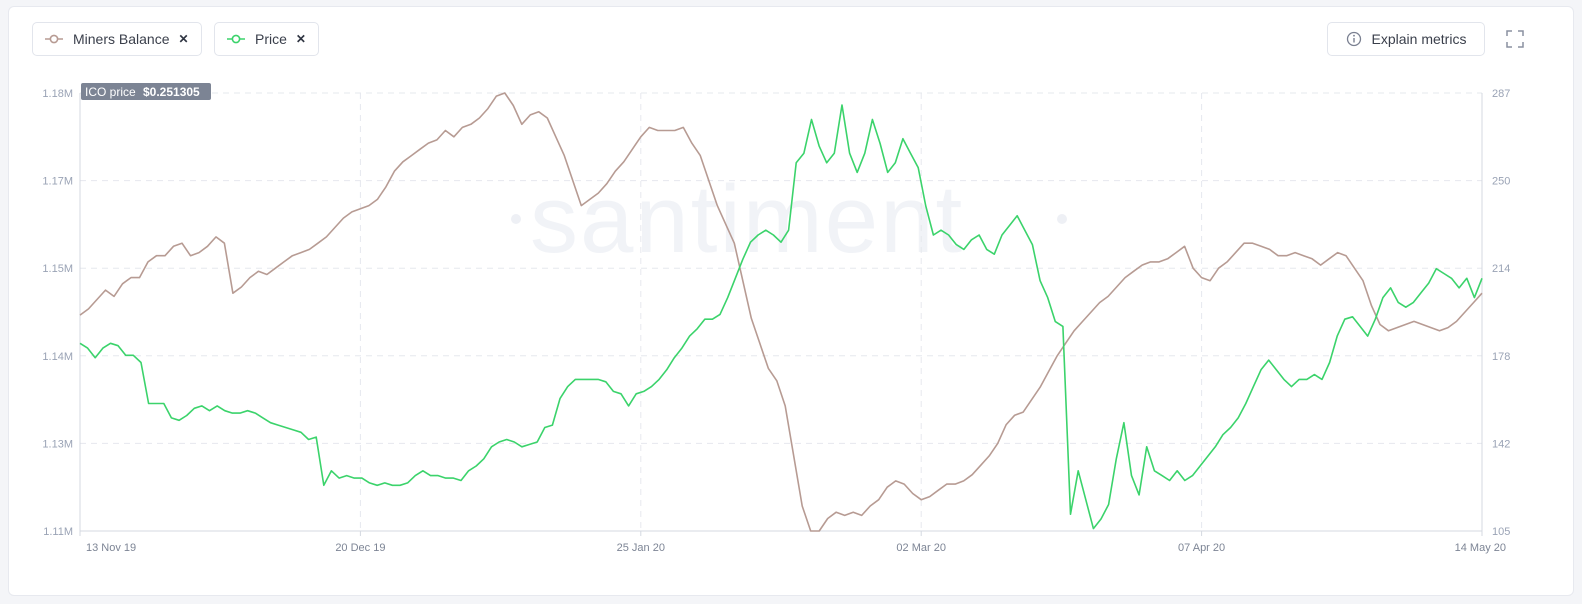  What do you see at coordinates (57, 357) in the screenshot?
I see `y-left-tick-label: 1.14M` at bounding box center [57, 357].